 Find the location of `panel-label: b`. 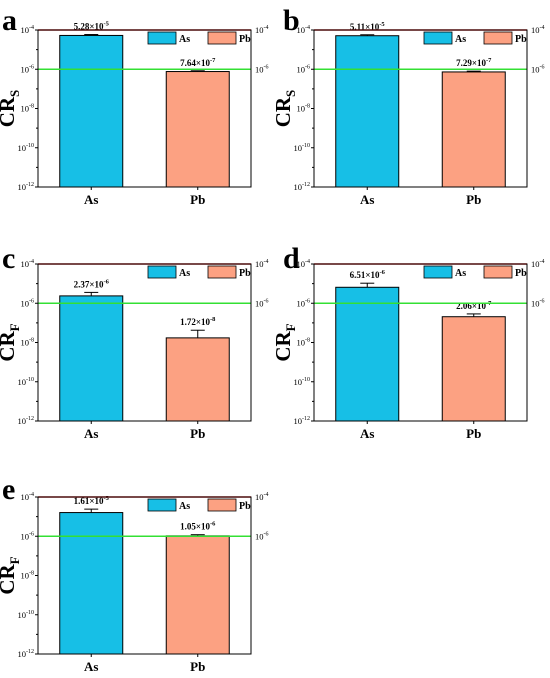

panel-label: b is located at coordinates (291, 20).